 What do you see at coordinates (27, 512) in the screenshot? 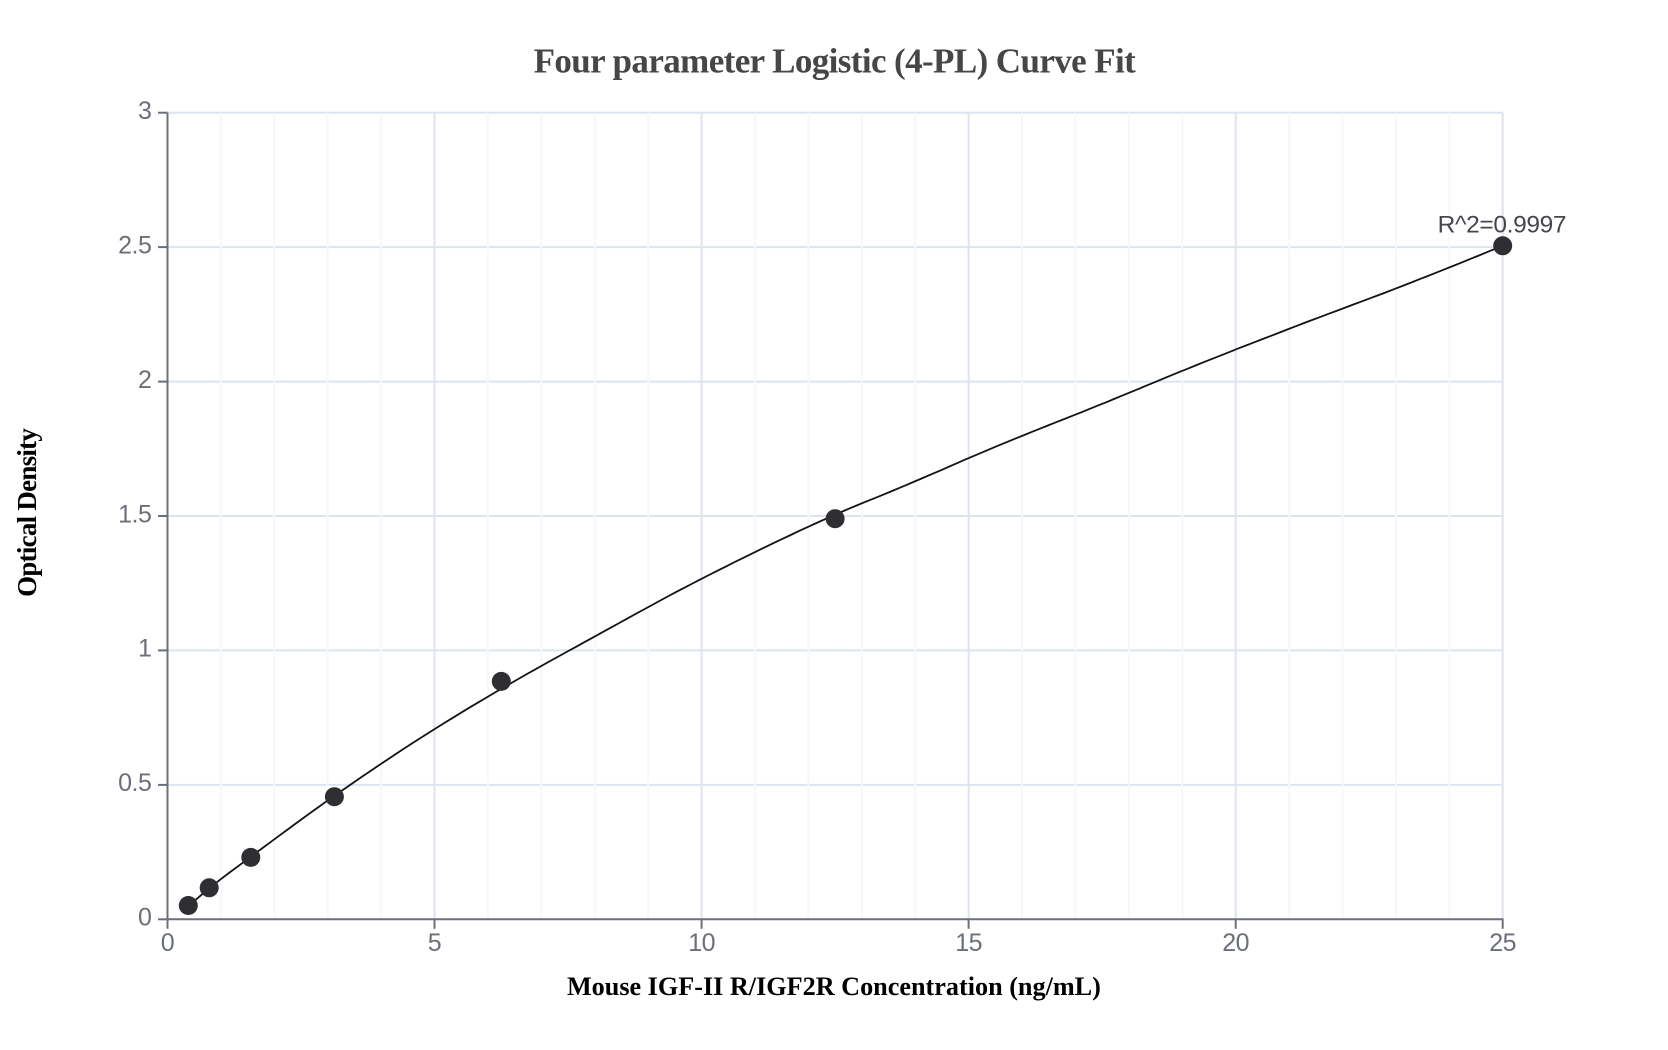
I see `svg-text: Optical Density` at bounding box center [27, 512].